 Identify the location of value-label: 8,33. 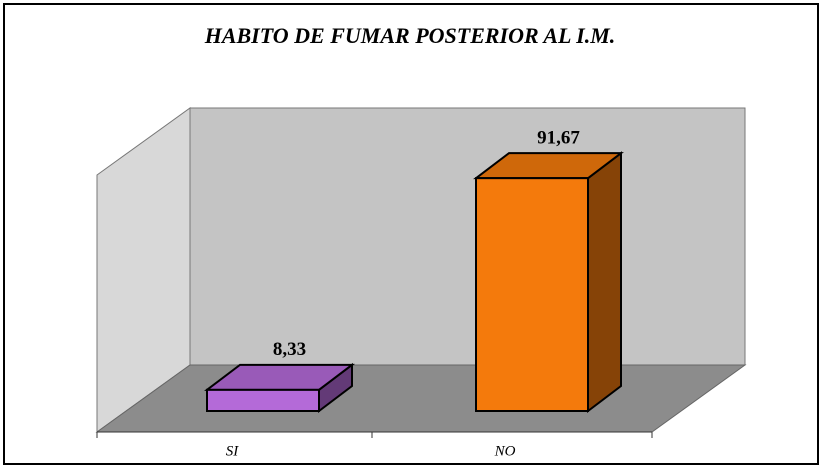
(289, 349).